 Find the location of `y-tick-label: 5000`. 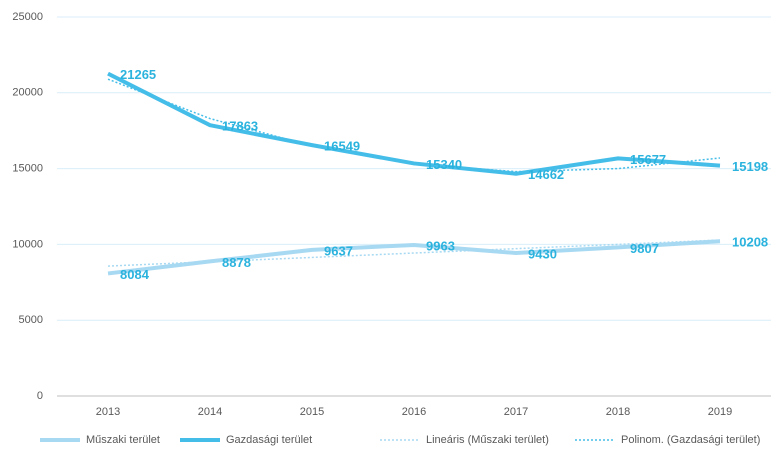

y-tick-label: 5000 is located at coordinates (31, 320).